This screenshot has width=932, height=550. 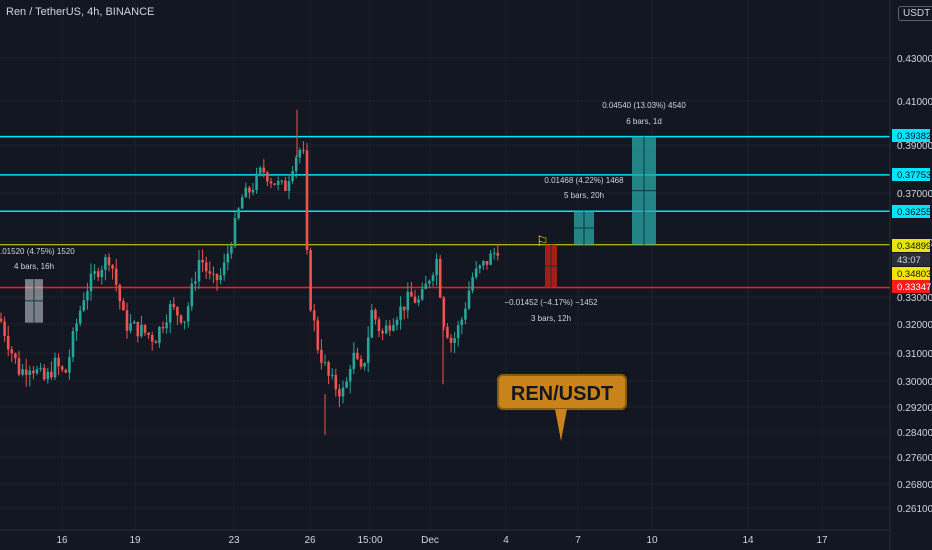 I want to click on ren-usdt-callout: REN/USDT, so click(x=562, y=392).